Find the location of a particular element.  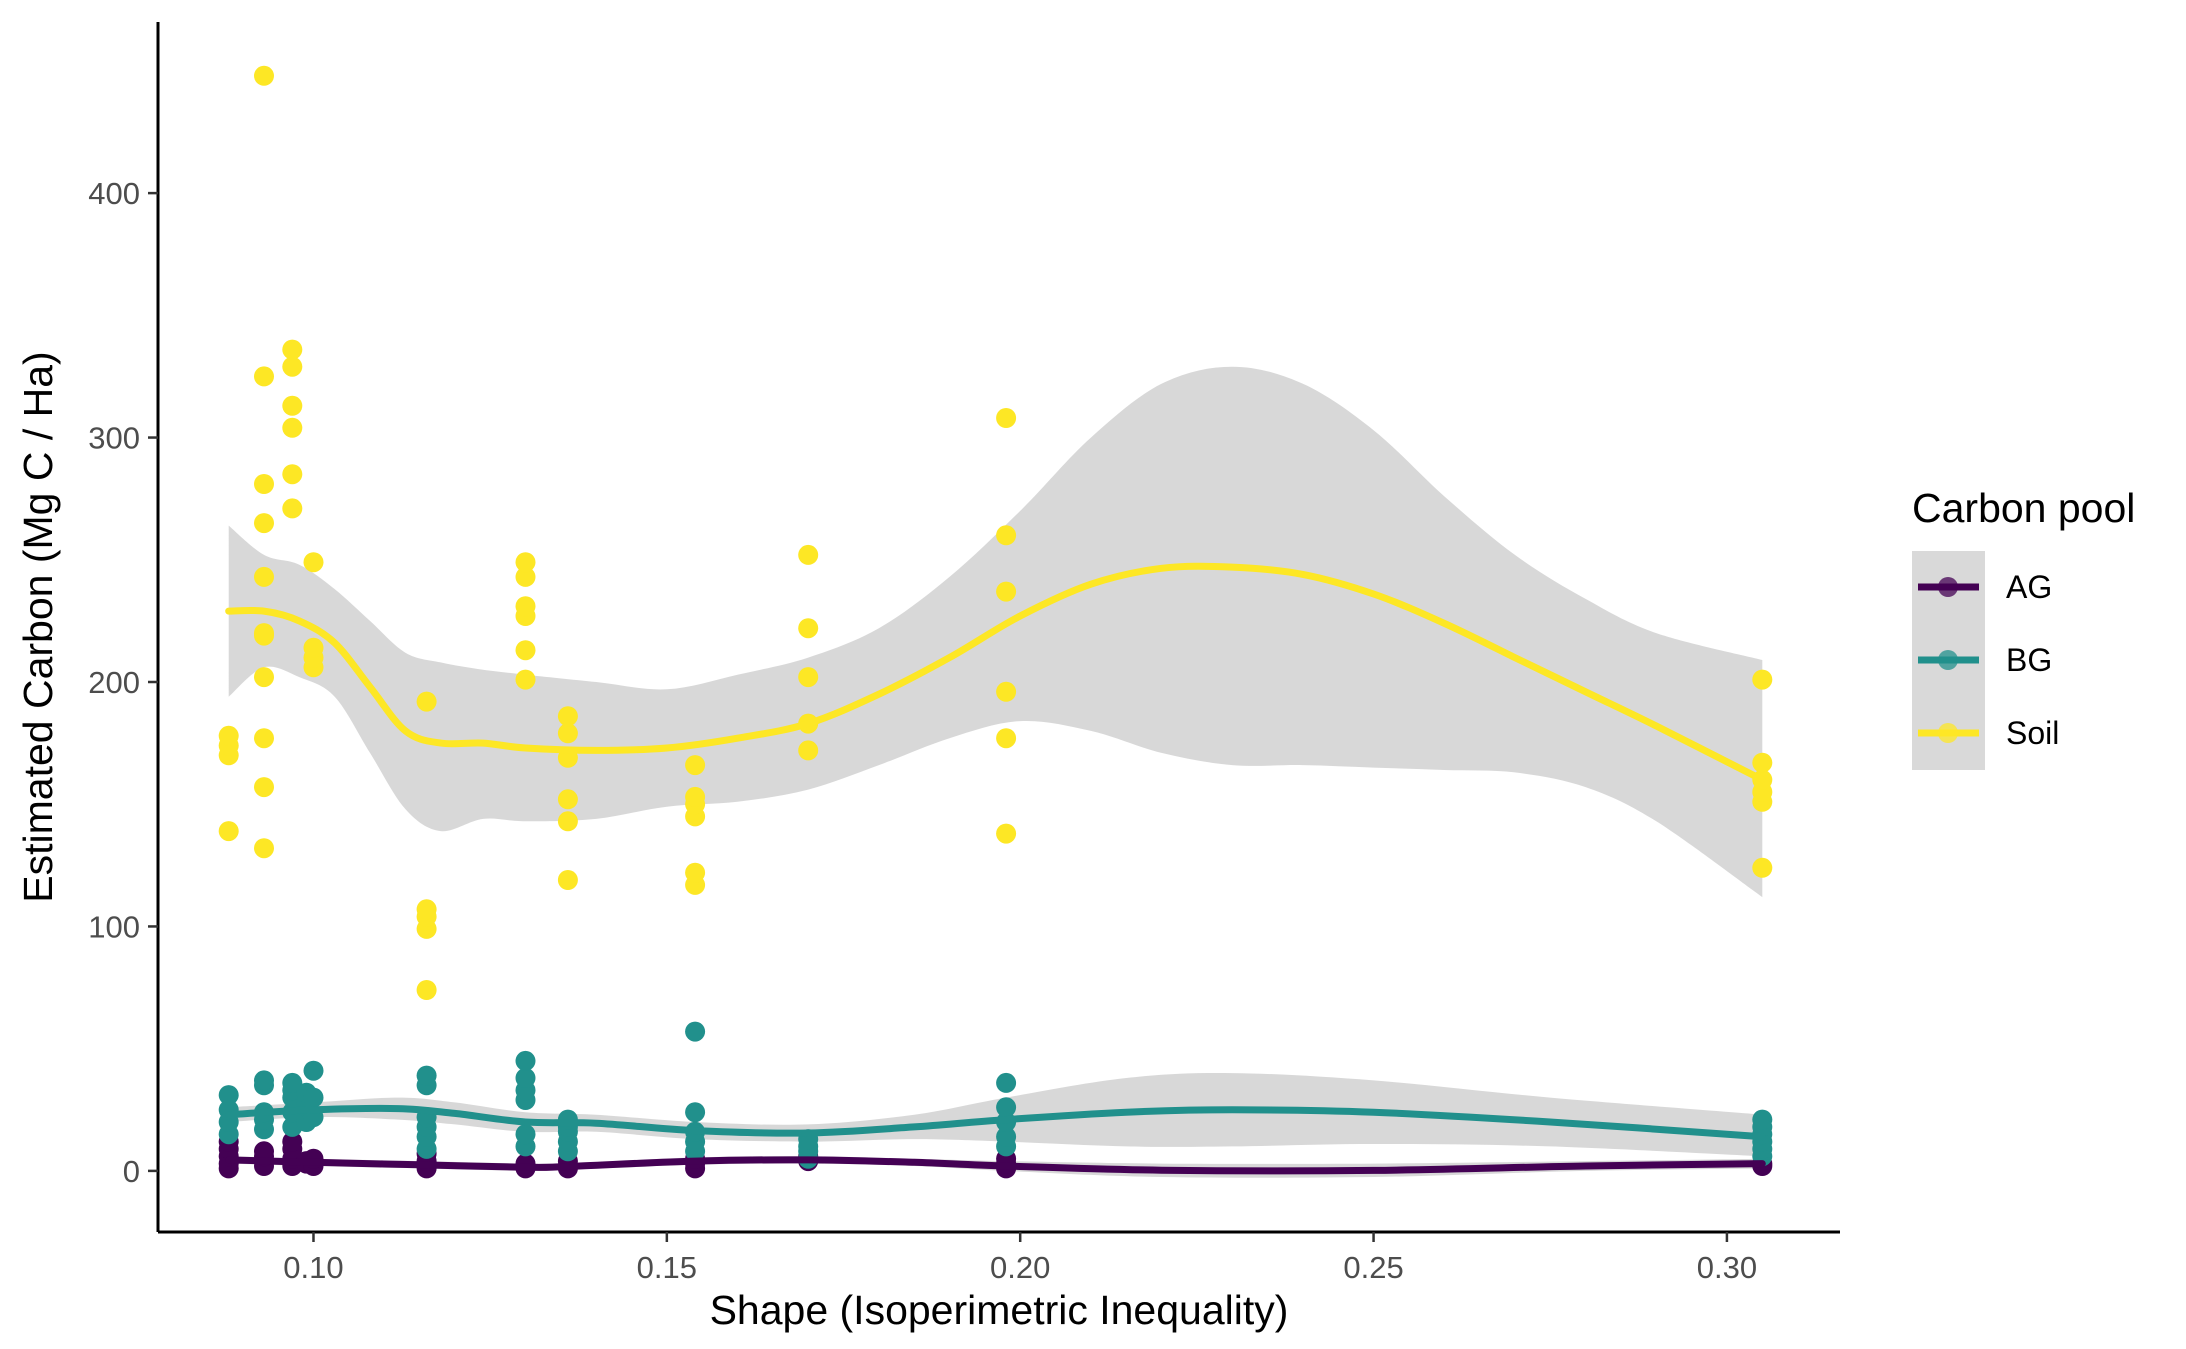

legend-label-bg: BG is located at coordinates (2029, 660).